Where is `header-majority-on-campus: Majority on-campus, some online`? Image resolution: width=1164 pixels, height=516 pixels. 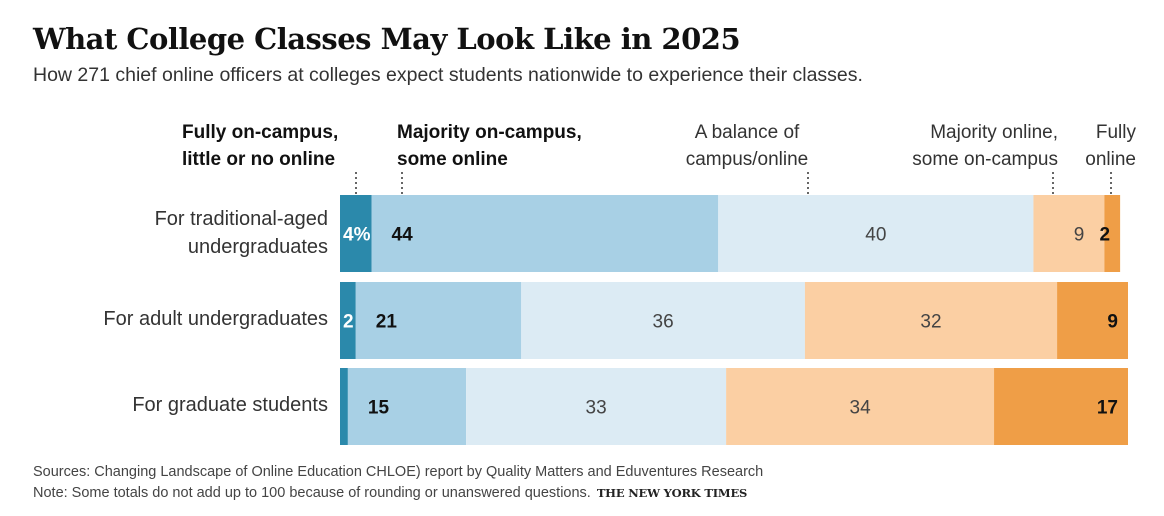
header-majority-on-campus: Majority on-campus, some online is located at coordinates (489, 146).